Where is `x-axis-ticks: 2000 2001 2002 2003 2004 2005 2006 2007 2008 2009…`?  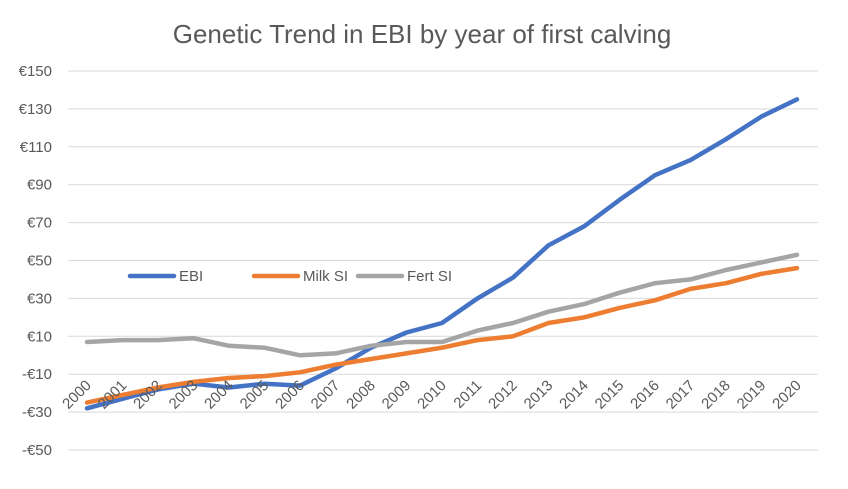 x-axis-ticks: 2000 2001 2002 2003 2004 2005 2006 2007 2008 2009… is located at coordinates (432, 395).